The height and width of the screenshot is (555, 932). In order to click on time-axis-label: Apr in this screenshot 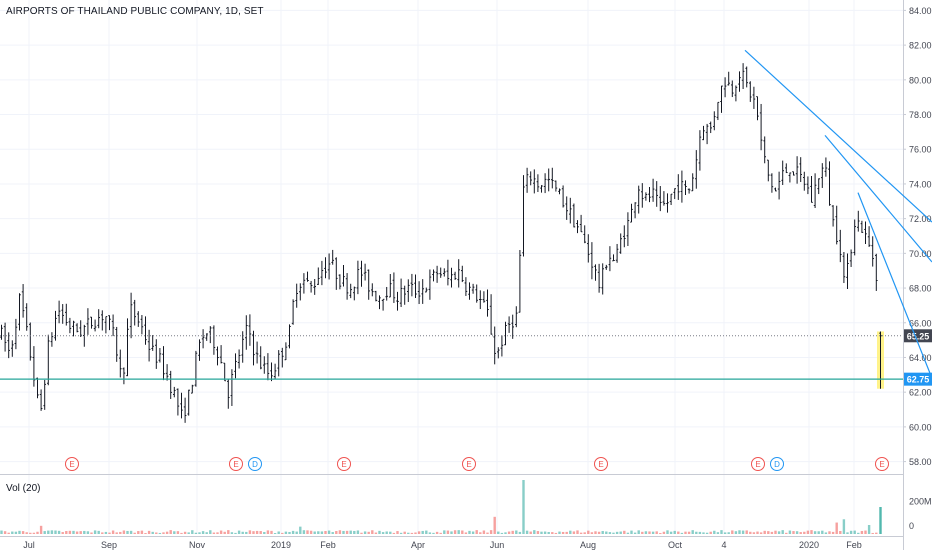, I will do `click(418, 545)`.